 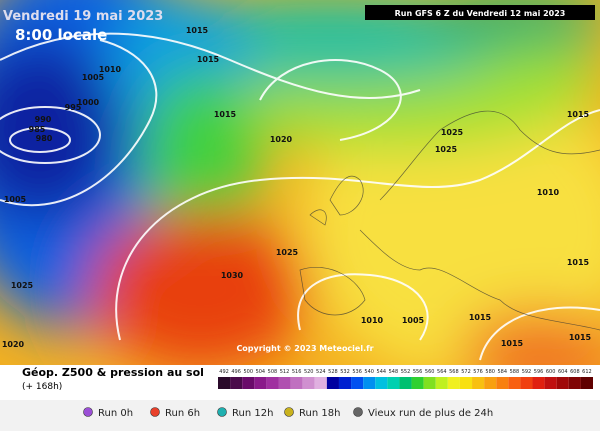 What do you see at coordinates (115, 413) in the screenshot?
I see `legend-label: Run 0h` at bounding box center [115, 413].